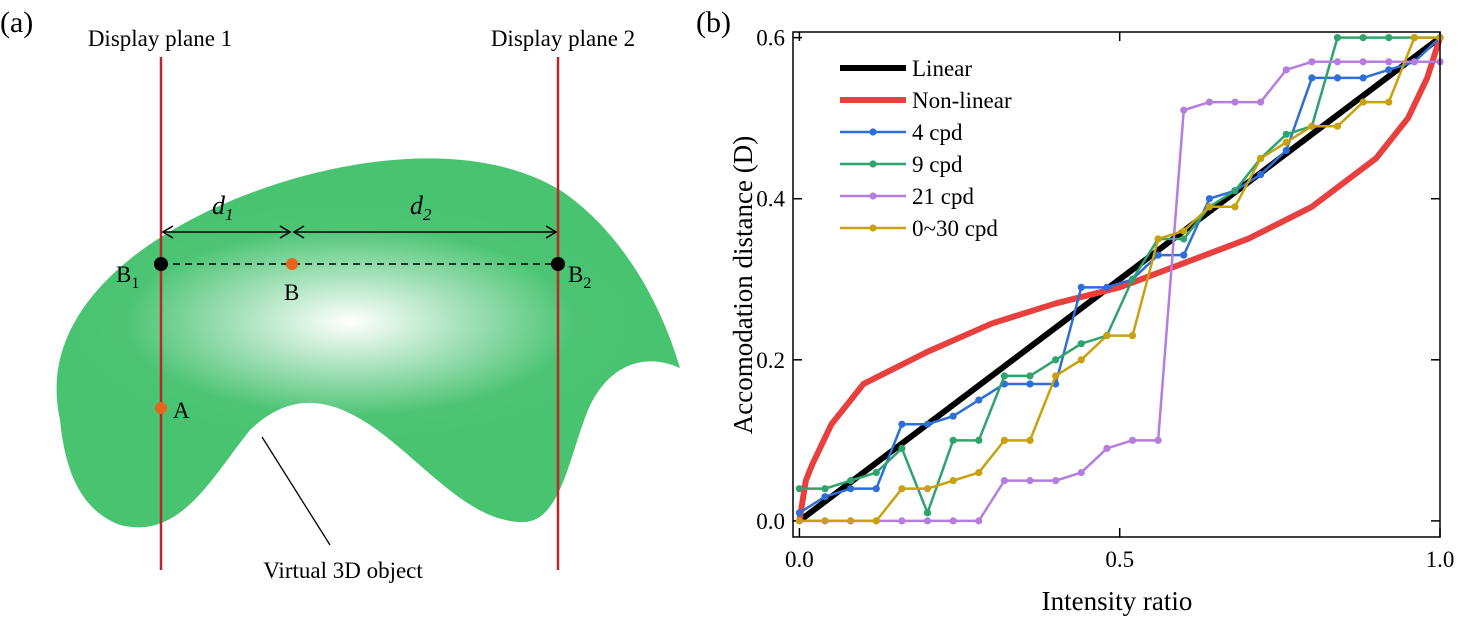 Image resolution: width=1459 pixels, height=617 pixels. Describe the element at coordinates (575, 274) in the screenshot. I see `label-text: B` at that location.